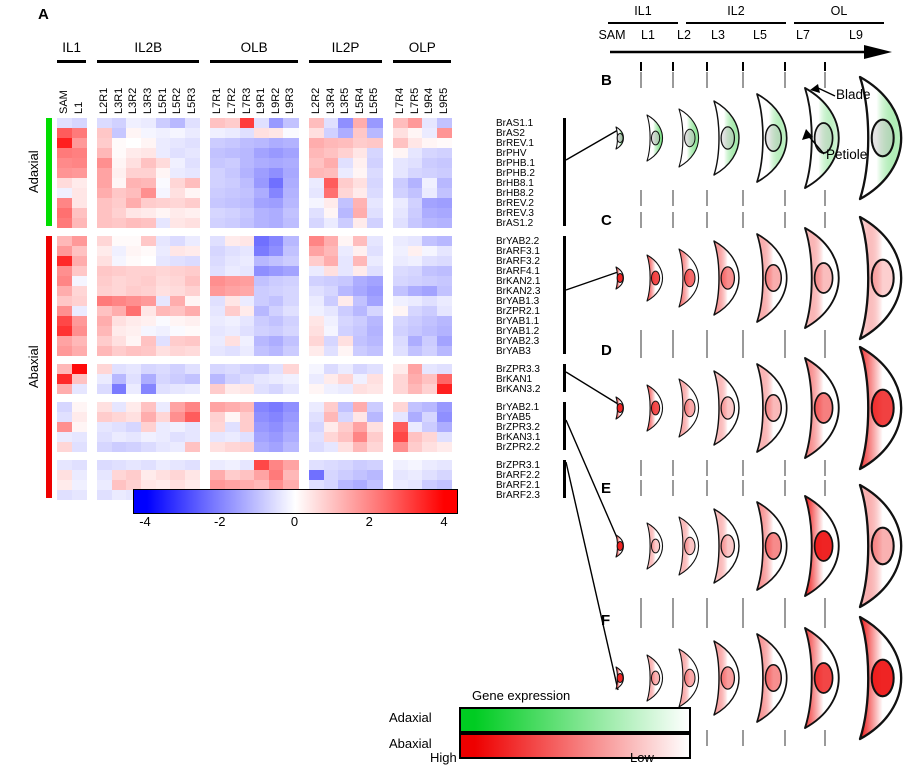 This screenshot has height=777, width=904. What do you see at coordinates (511, 153) in the screenshot?
I see `gene-label-brphv: BrPHV` at bounding box center [511, 153].